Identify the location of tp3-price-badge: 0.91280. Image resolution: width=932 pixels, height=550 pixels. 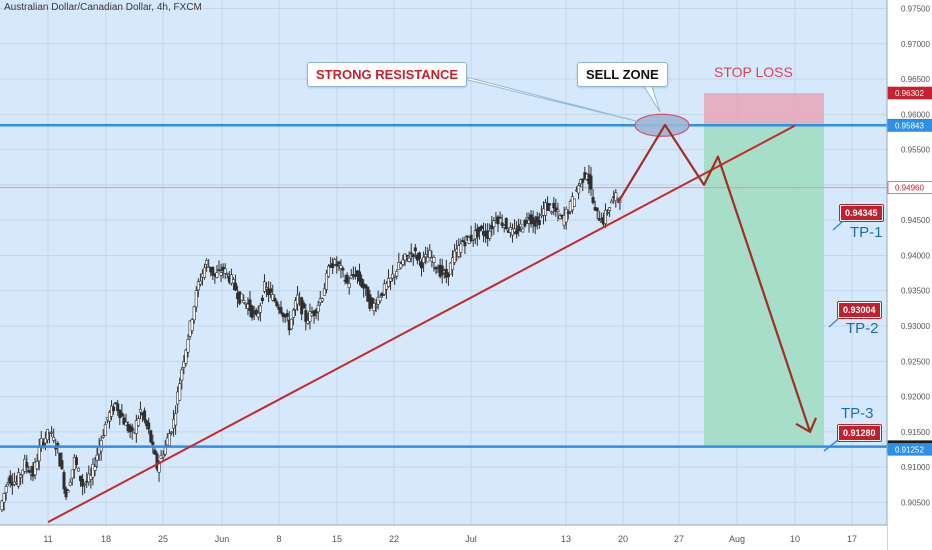
(859, 433).